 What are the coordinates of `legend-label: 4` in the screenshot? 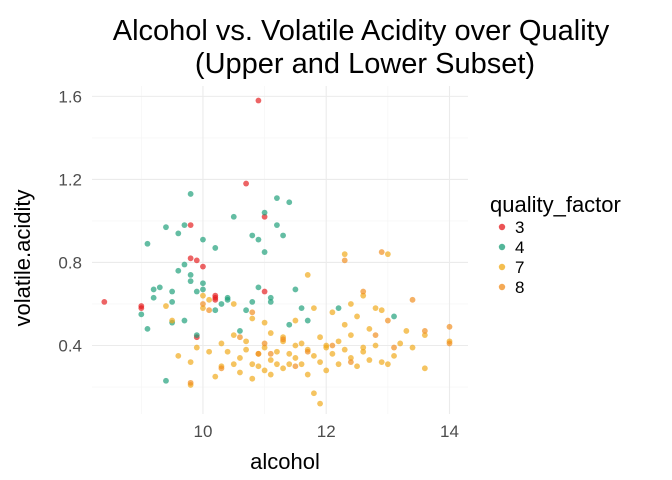 It's located at (519, 247).